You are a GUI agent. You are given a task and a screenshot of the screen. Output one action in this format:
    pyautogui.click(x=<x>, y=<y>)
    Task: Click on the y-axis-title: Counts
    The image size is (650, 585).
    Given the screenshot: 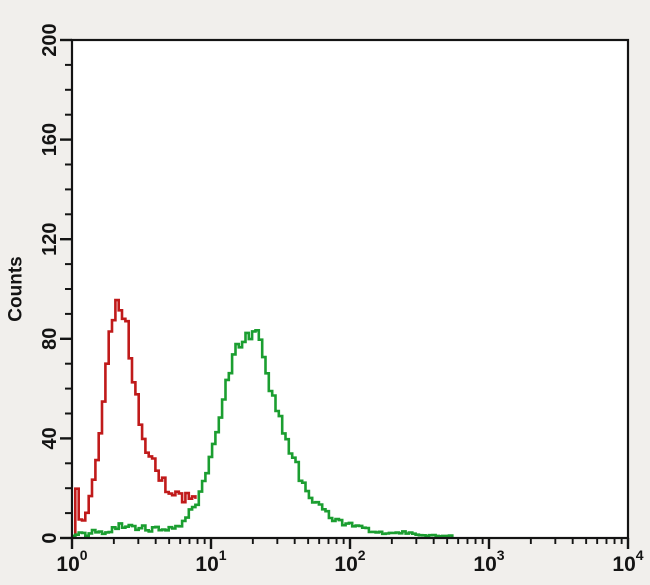 What is the action you would take?
    pyautogui.click(x=16, y=288)
    